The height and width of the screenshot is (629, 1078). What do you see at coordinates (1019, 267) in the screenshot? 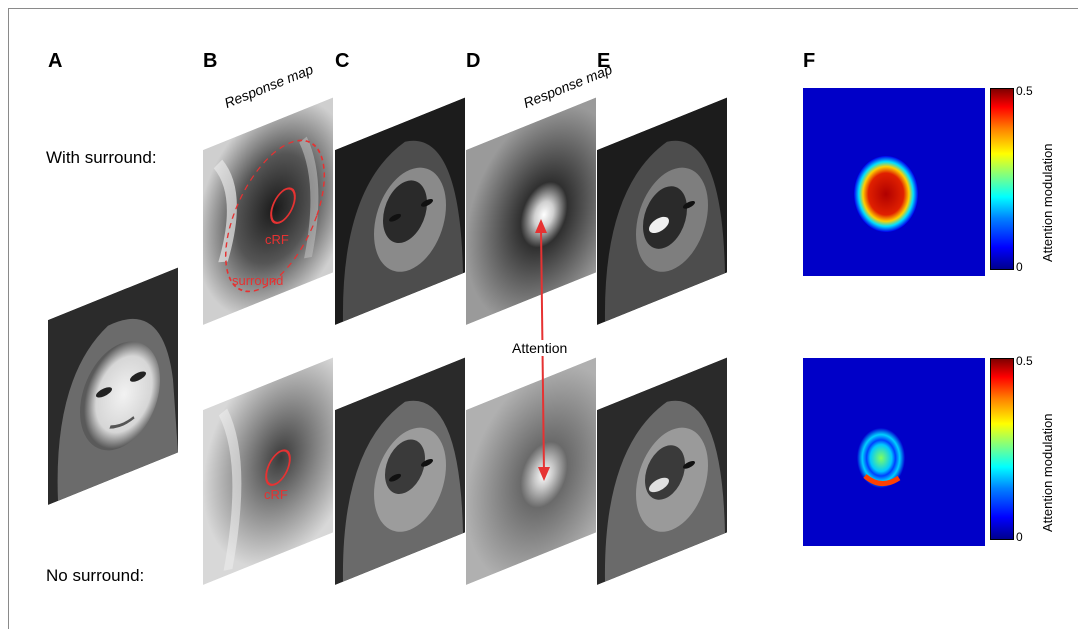
I see `colorbar-top-min: 0` at bounding box center [1019, 267].